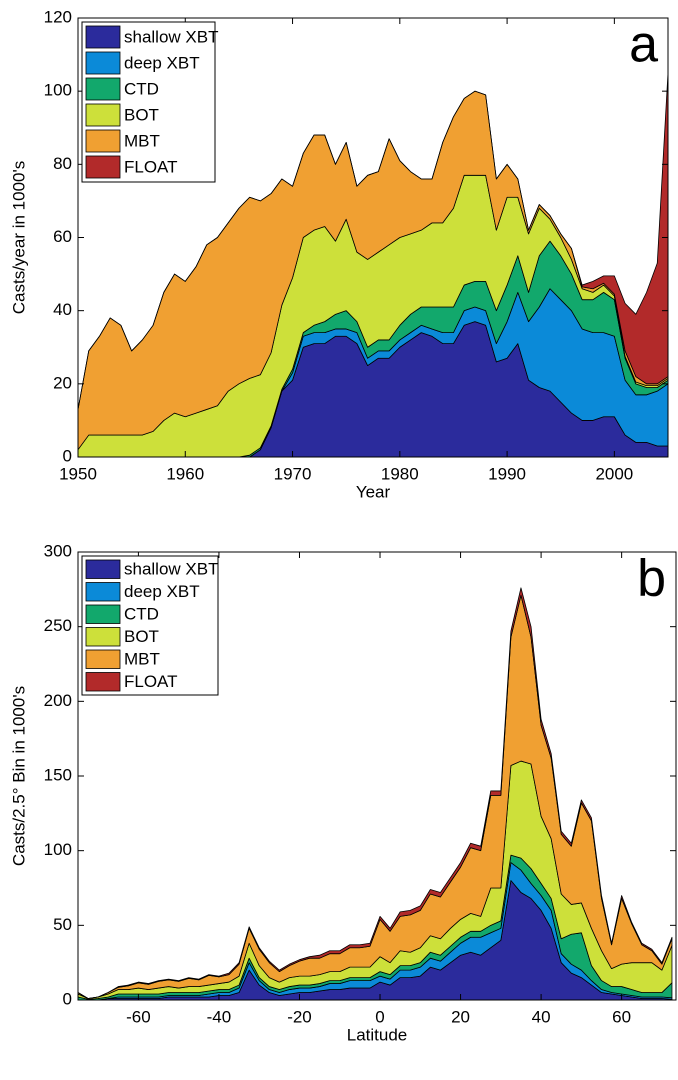 Image resolution: width=678 pixels, height=1080 pixels. Describe the element at coordinates (62, 236) in the screenshot. I see `y-tick-label: 60` at that location.